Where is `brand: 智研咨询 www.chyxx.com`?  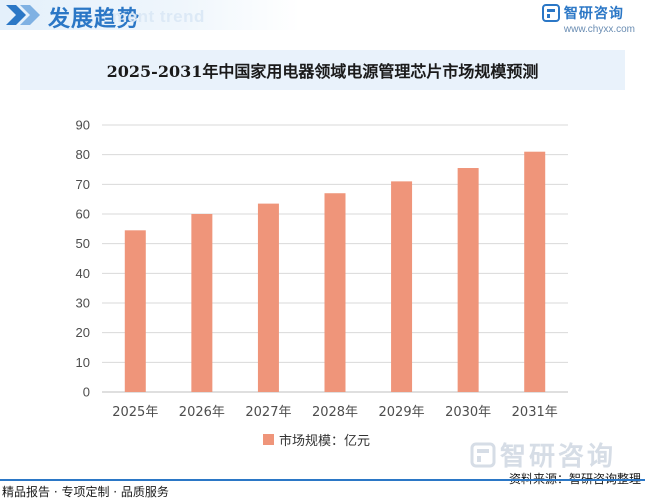
brand: 智研咨询 www.chyxx.com is located at coordinates (588, 19).